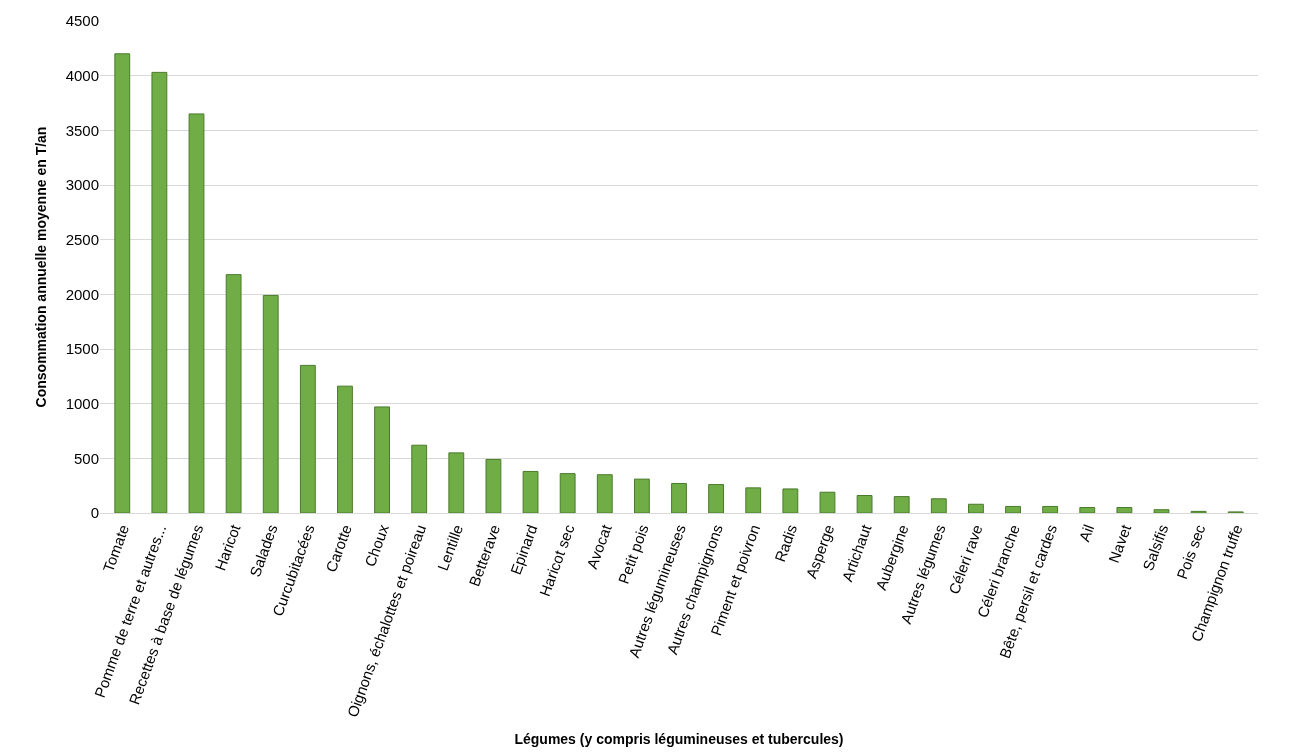 This screenshot has width=1298, height=756. What do you see at coordinates (82, 75) in the screenshot?
I see `y-tick-label: 4000` at bounding box center [82, 75].